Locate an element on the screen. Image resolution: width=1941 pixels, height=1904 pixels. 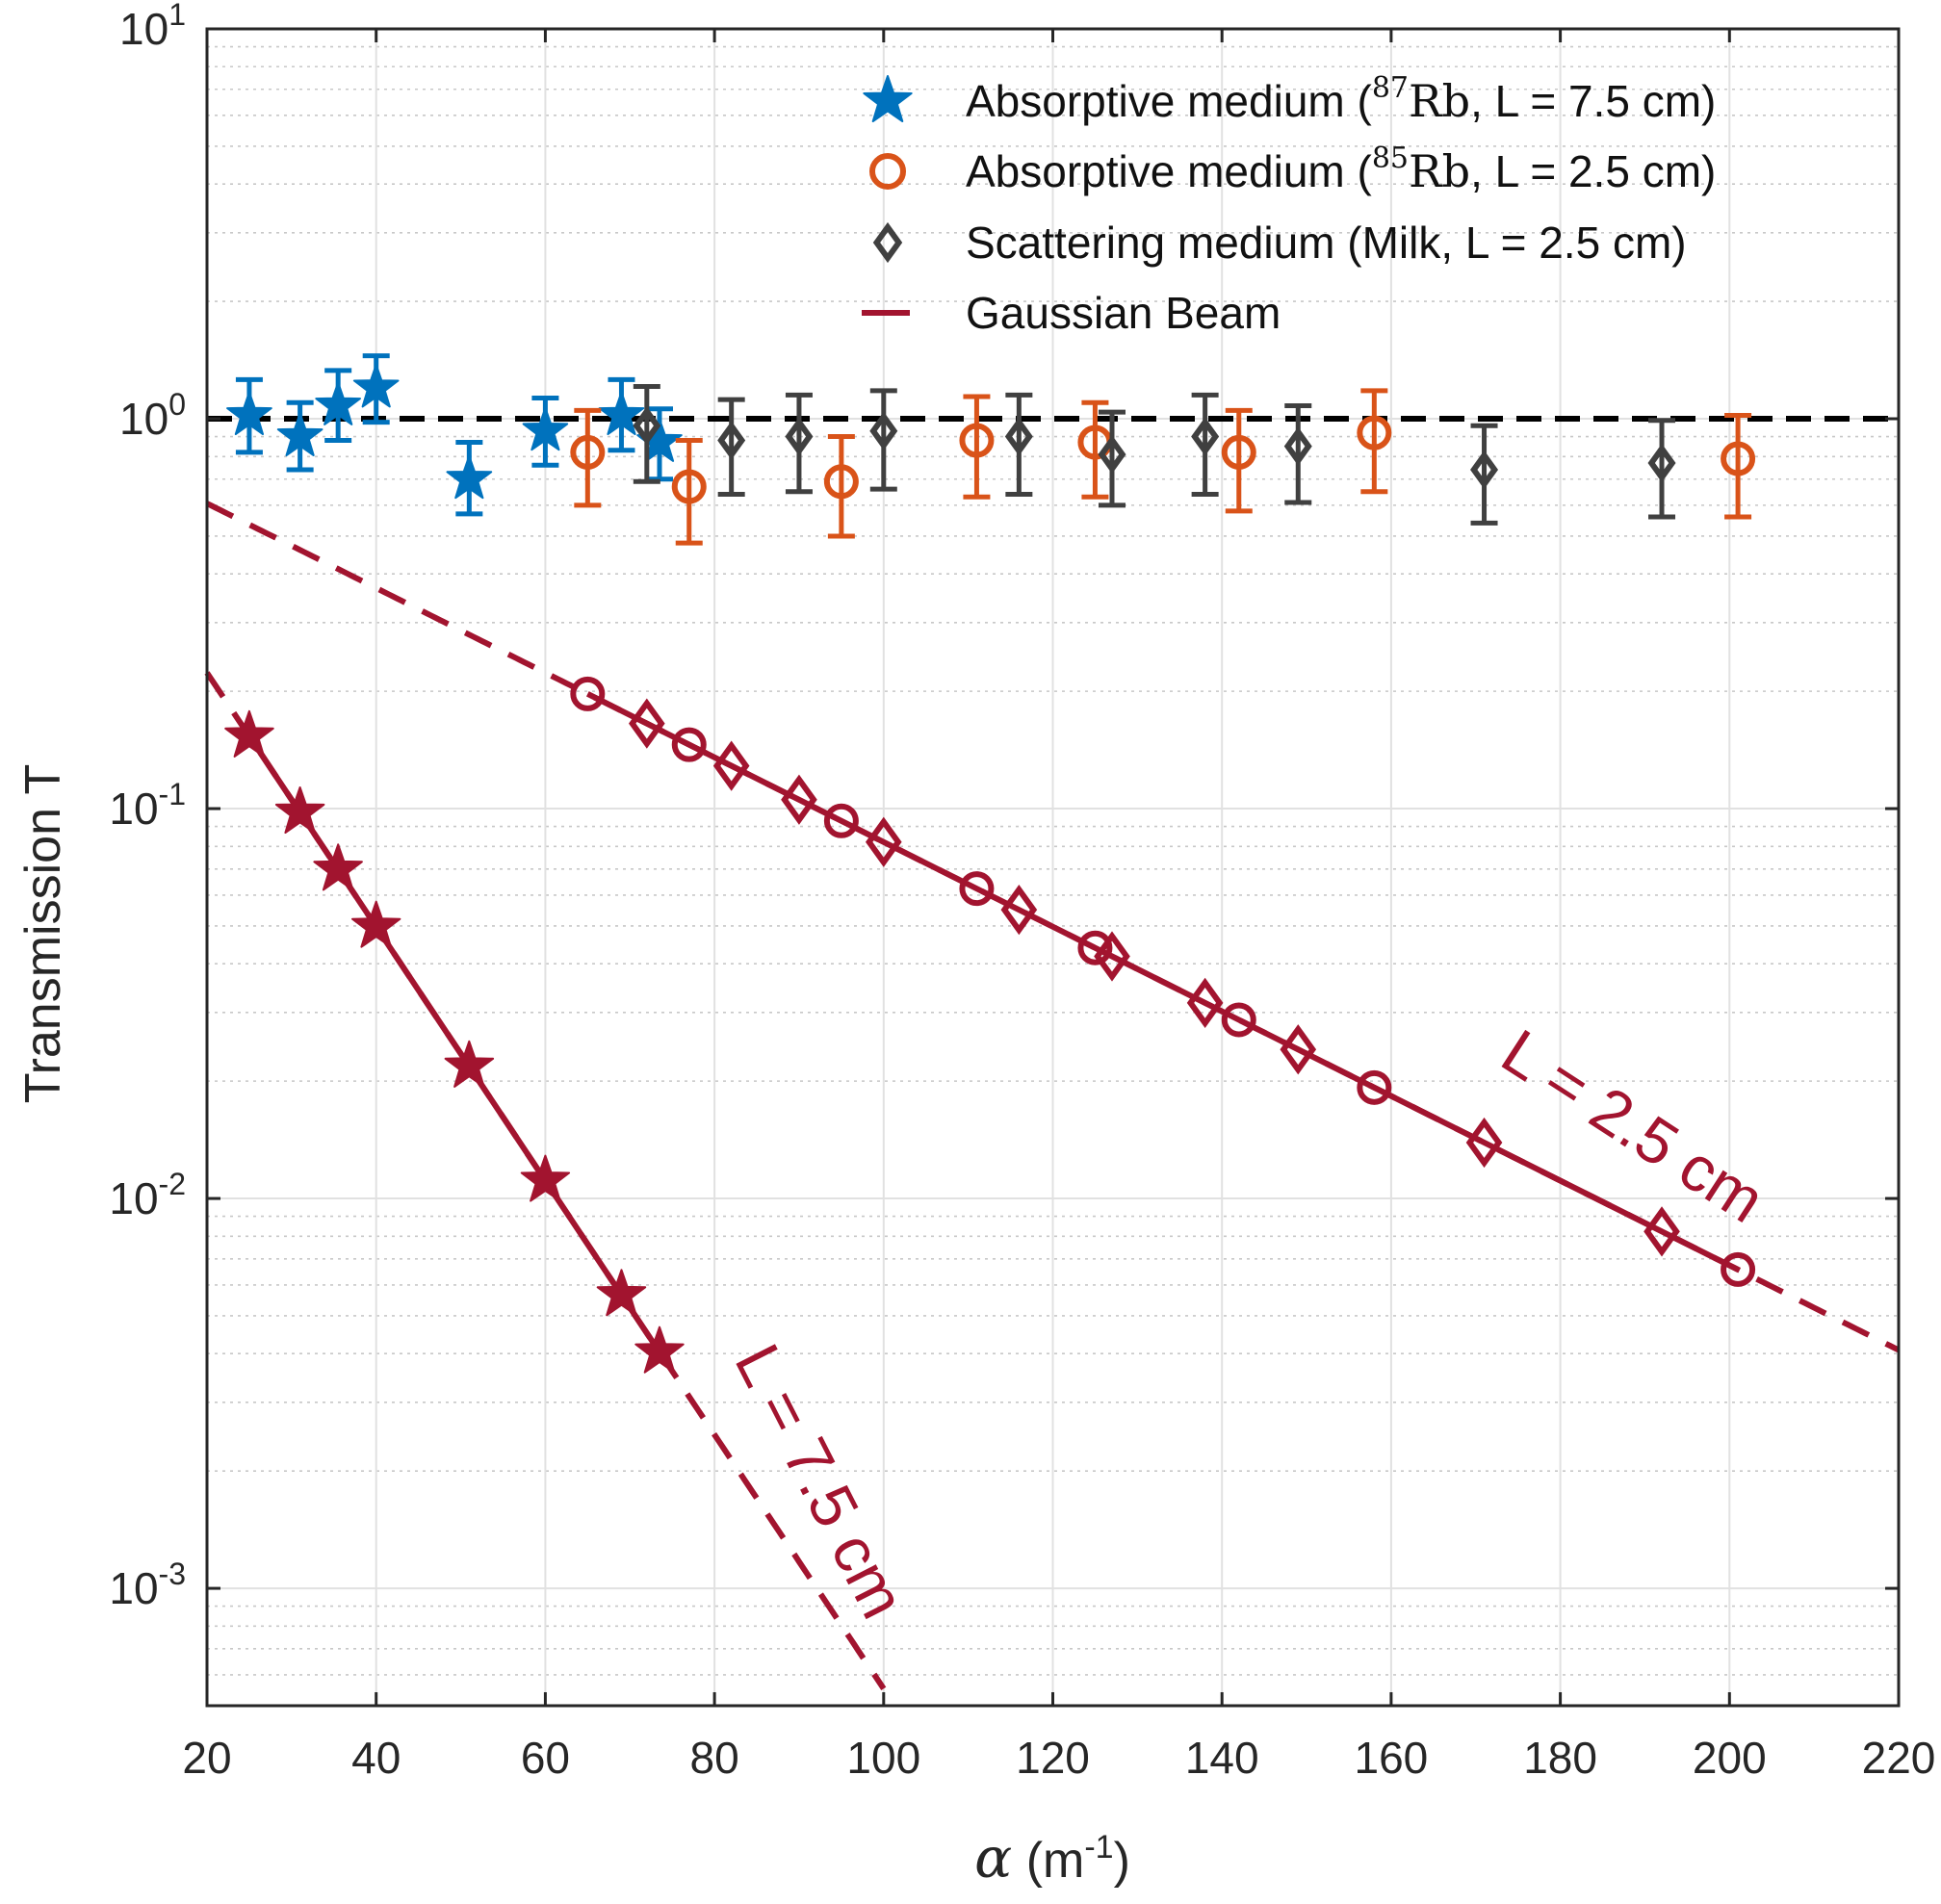
legend-item-circle: Absorptive medium (85Rb, L = 2.5 cm) is located at coordinates (1292, 170).